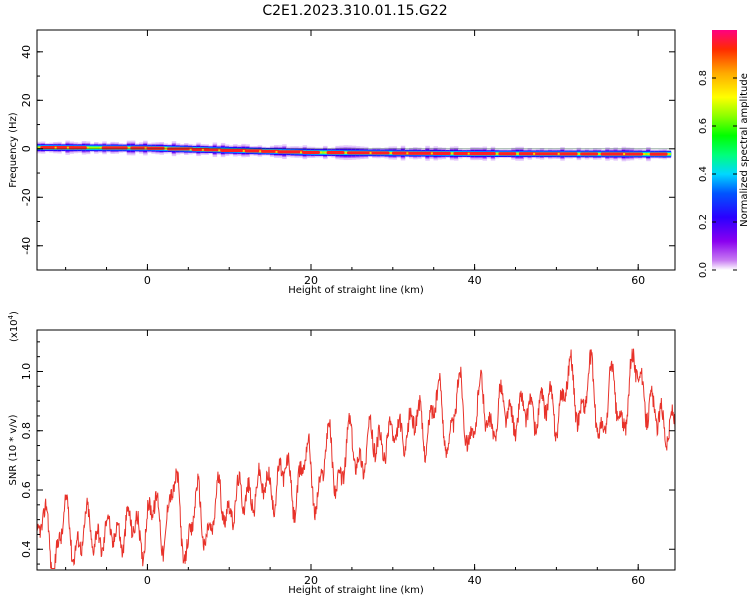 The width and height of the screenshot is (750, 600). What do you see at coordinates (26, 372) in the screenshot?
I see `snr-y-tick-label: 1.0` at bounding box center [26, 372].